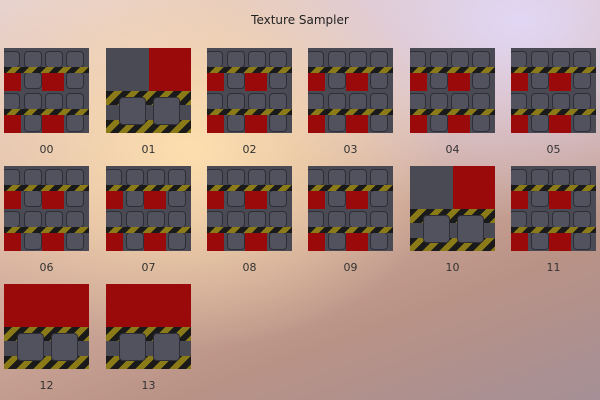 This screenshot has width=600, height=400. I want to click on texture-thumbnail: 11, so click(553, 220).